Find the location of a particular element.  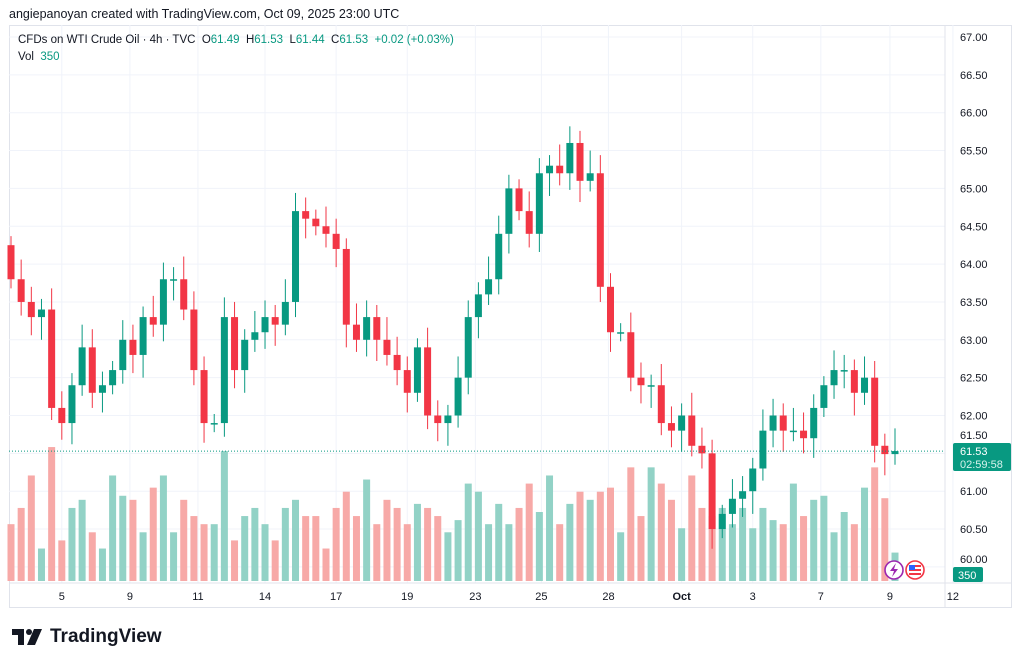

price-tick-label: 67.00 is located at coordinates (974, 38).